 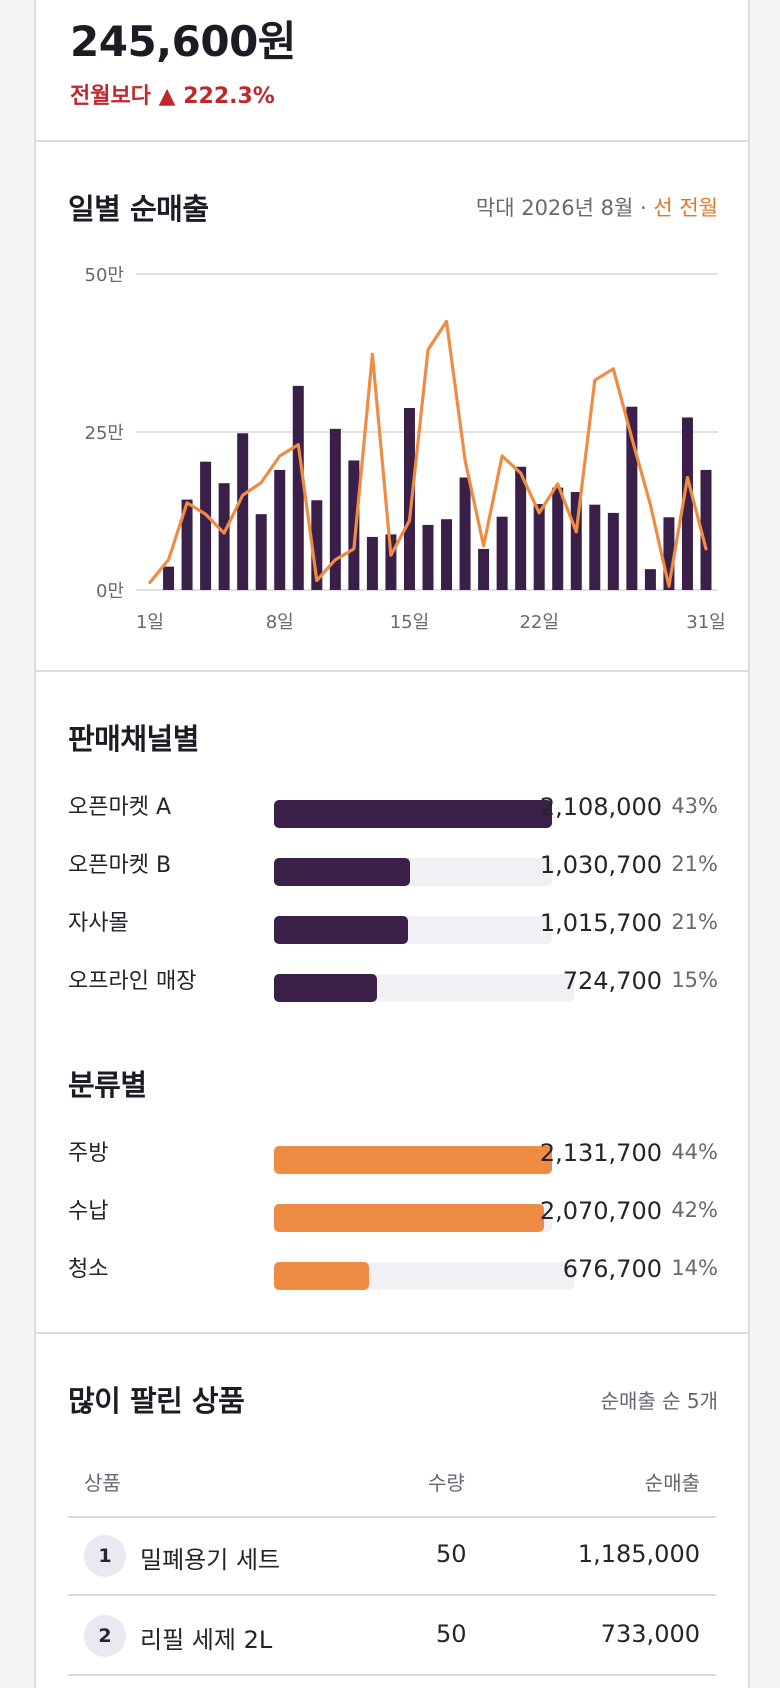 What do you see at coordinates (172, 96) in the screenshot?
I see `summary-change: 전월보다 ▲ 222.3%` at bounding box center [172, 96].